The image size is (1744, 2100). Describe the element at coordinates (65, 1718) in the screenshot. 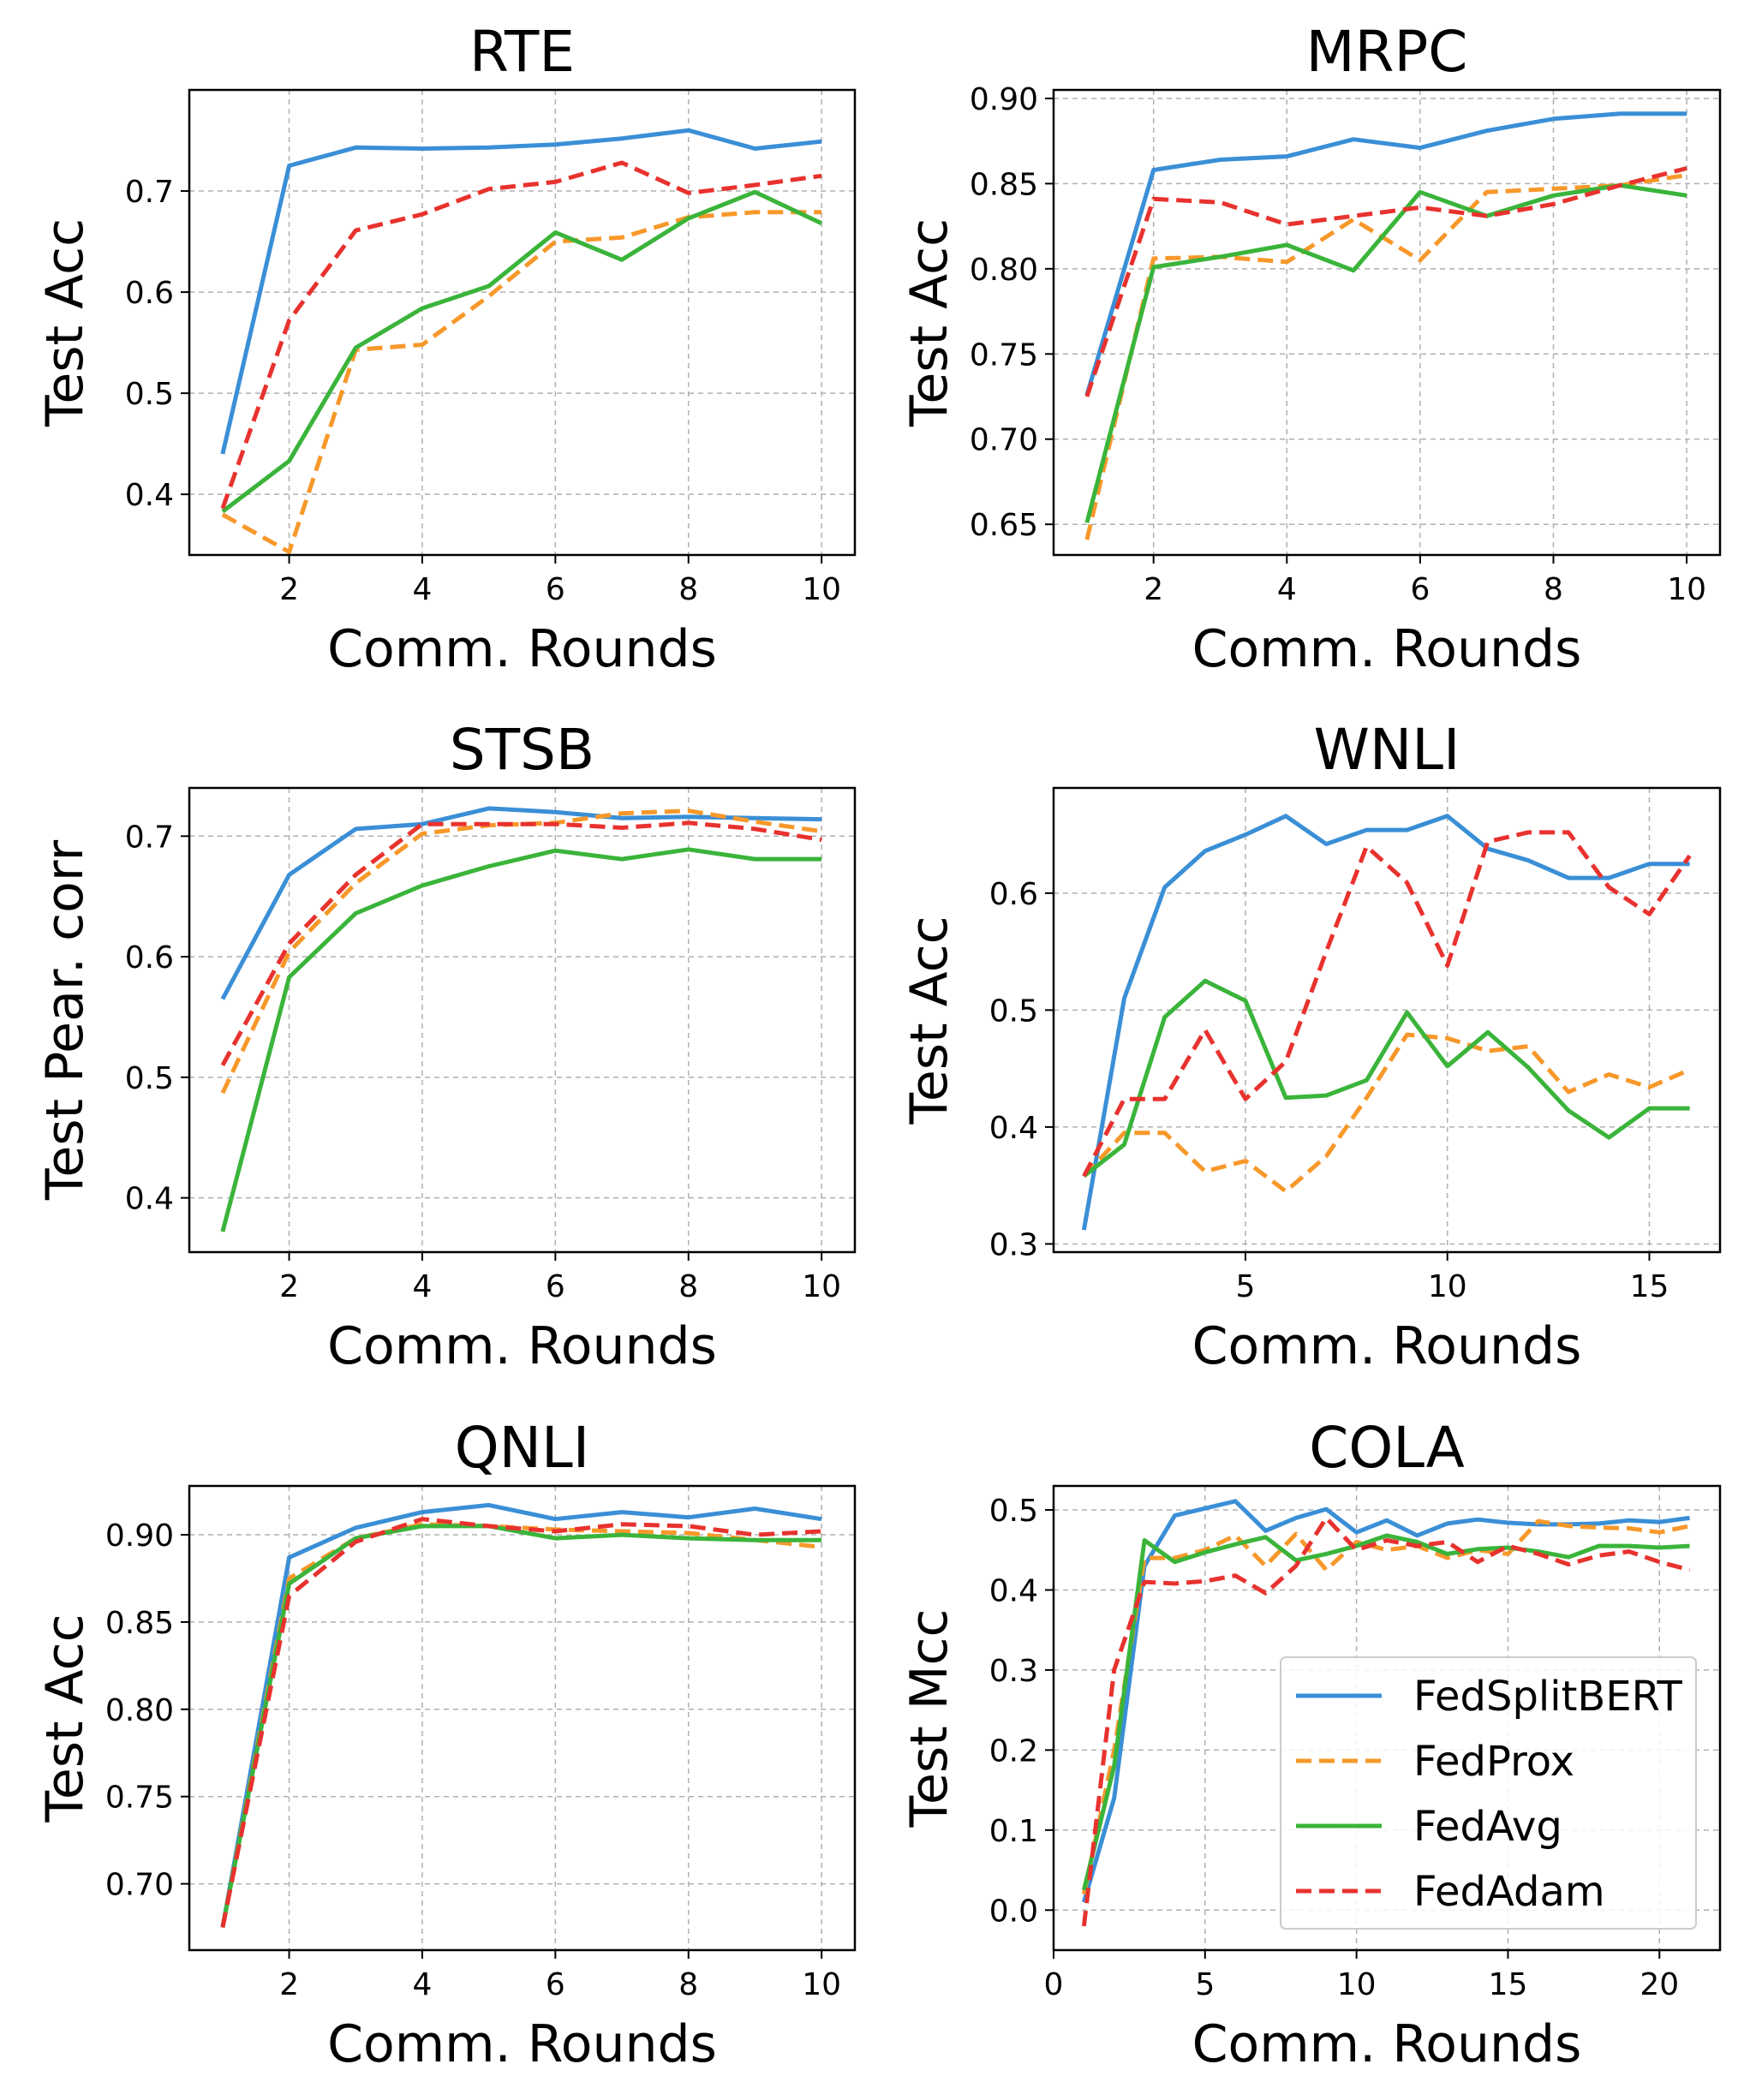

I see `qnli-y-axis-label: Test Acc` at that location.